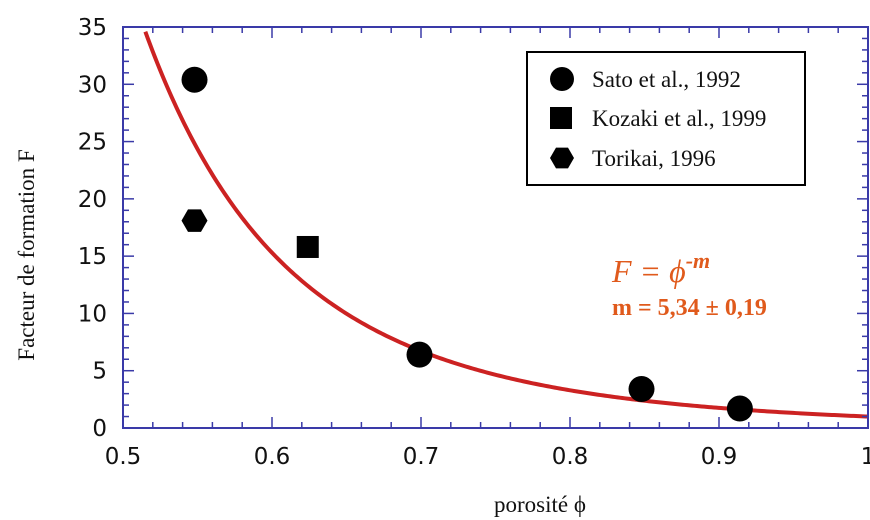  What do you see at coordinates (92, 143) in the screenshot?
I see `y-tick-label: 25` at bounding box center [92, 143].